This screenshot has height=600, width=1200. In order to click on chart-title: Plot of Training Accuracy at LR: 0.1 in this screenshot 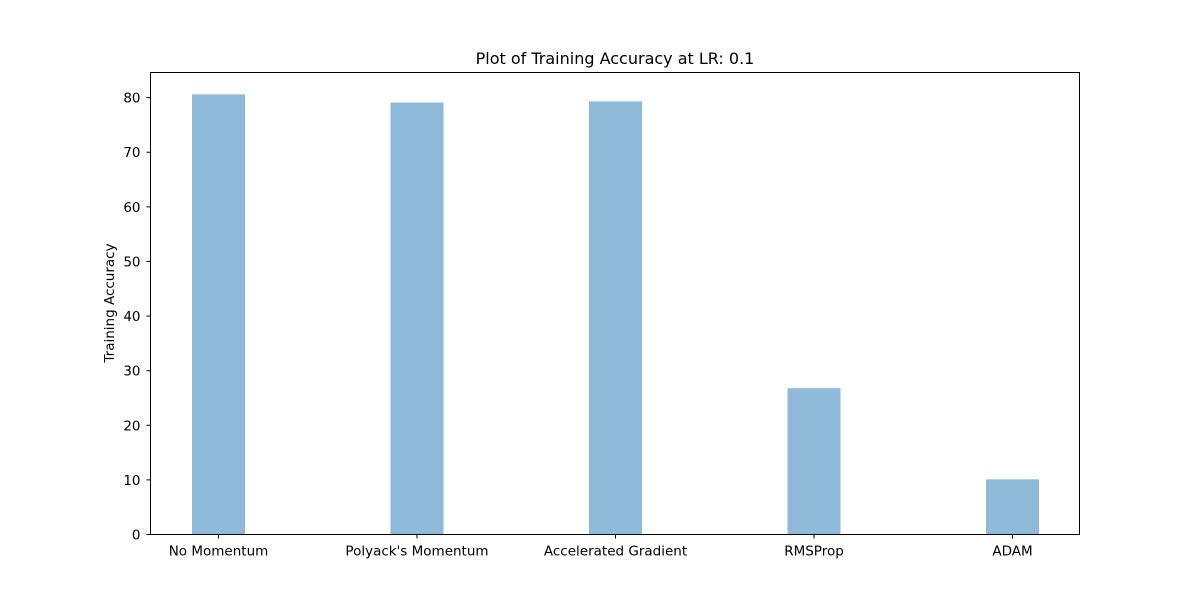, I will do `click(615, 58)`.